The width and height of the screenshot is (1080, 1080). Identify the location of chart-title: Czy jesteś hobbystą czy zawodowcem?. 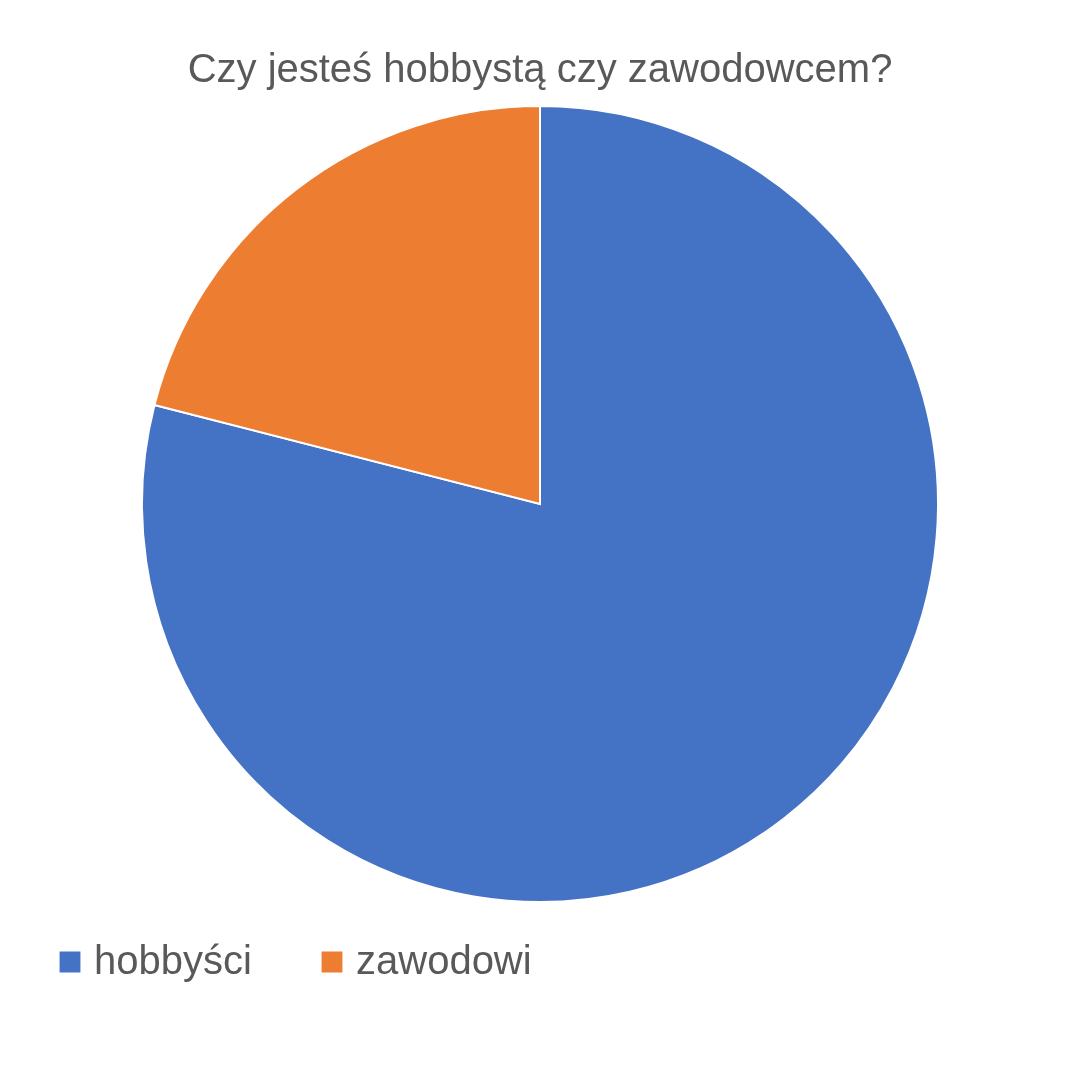
(540, 68).